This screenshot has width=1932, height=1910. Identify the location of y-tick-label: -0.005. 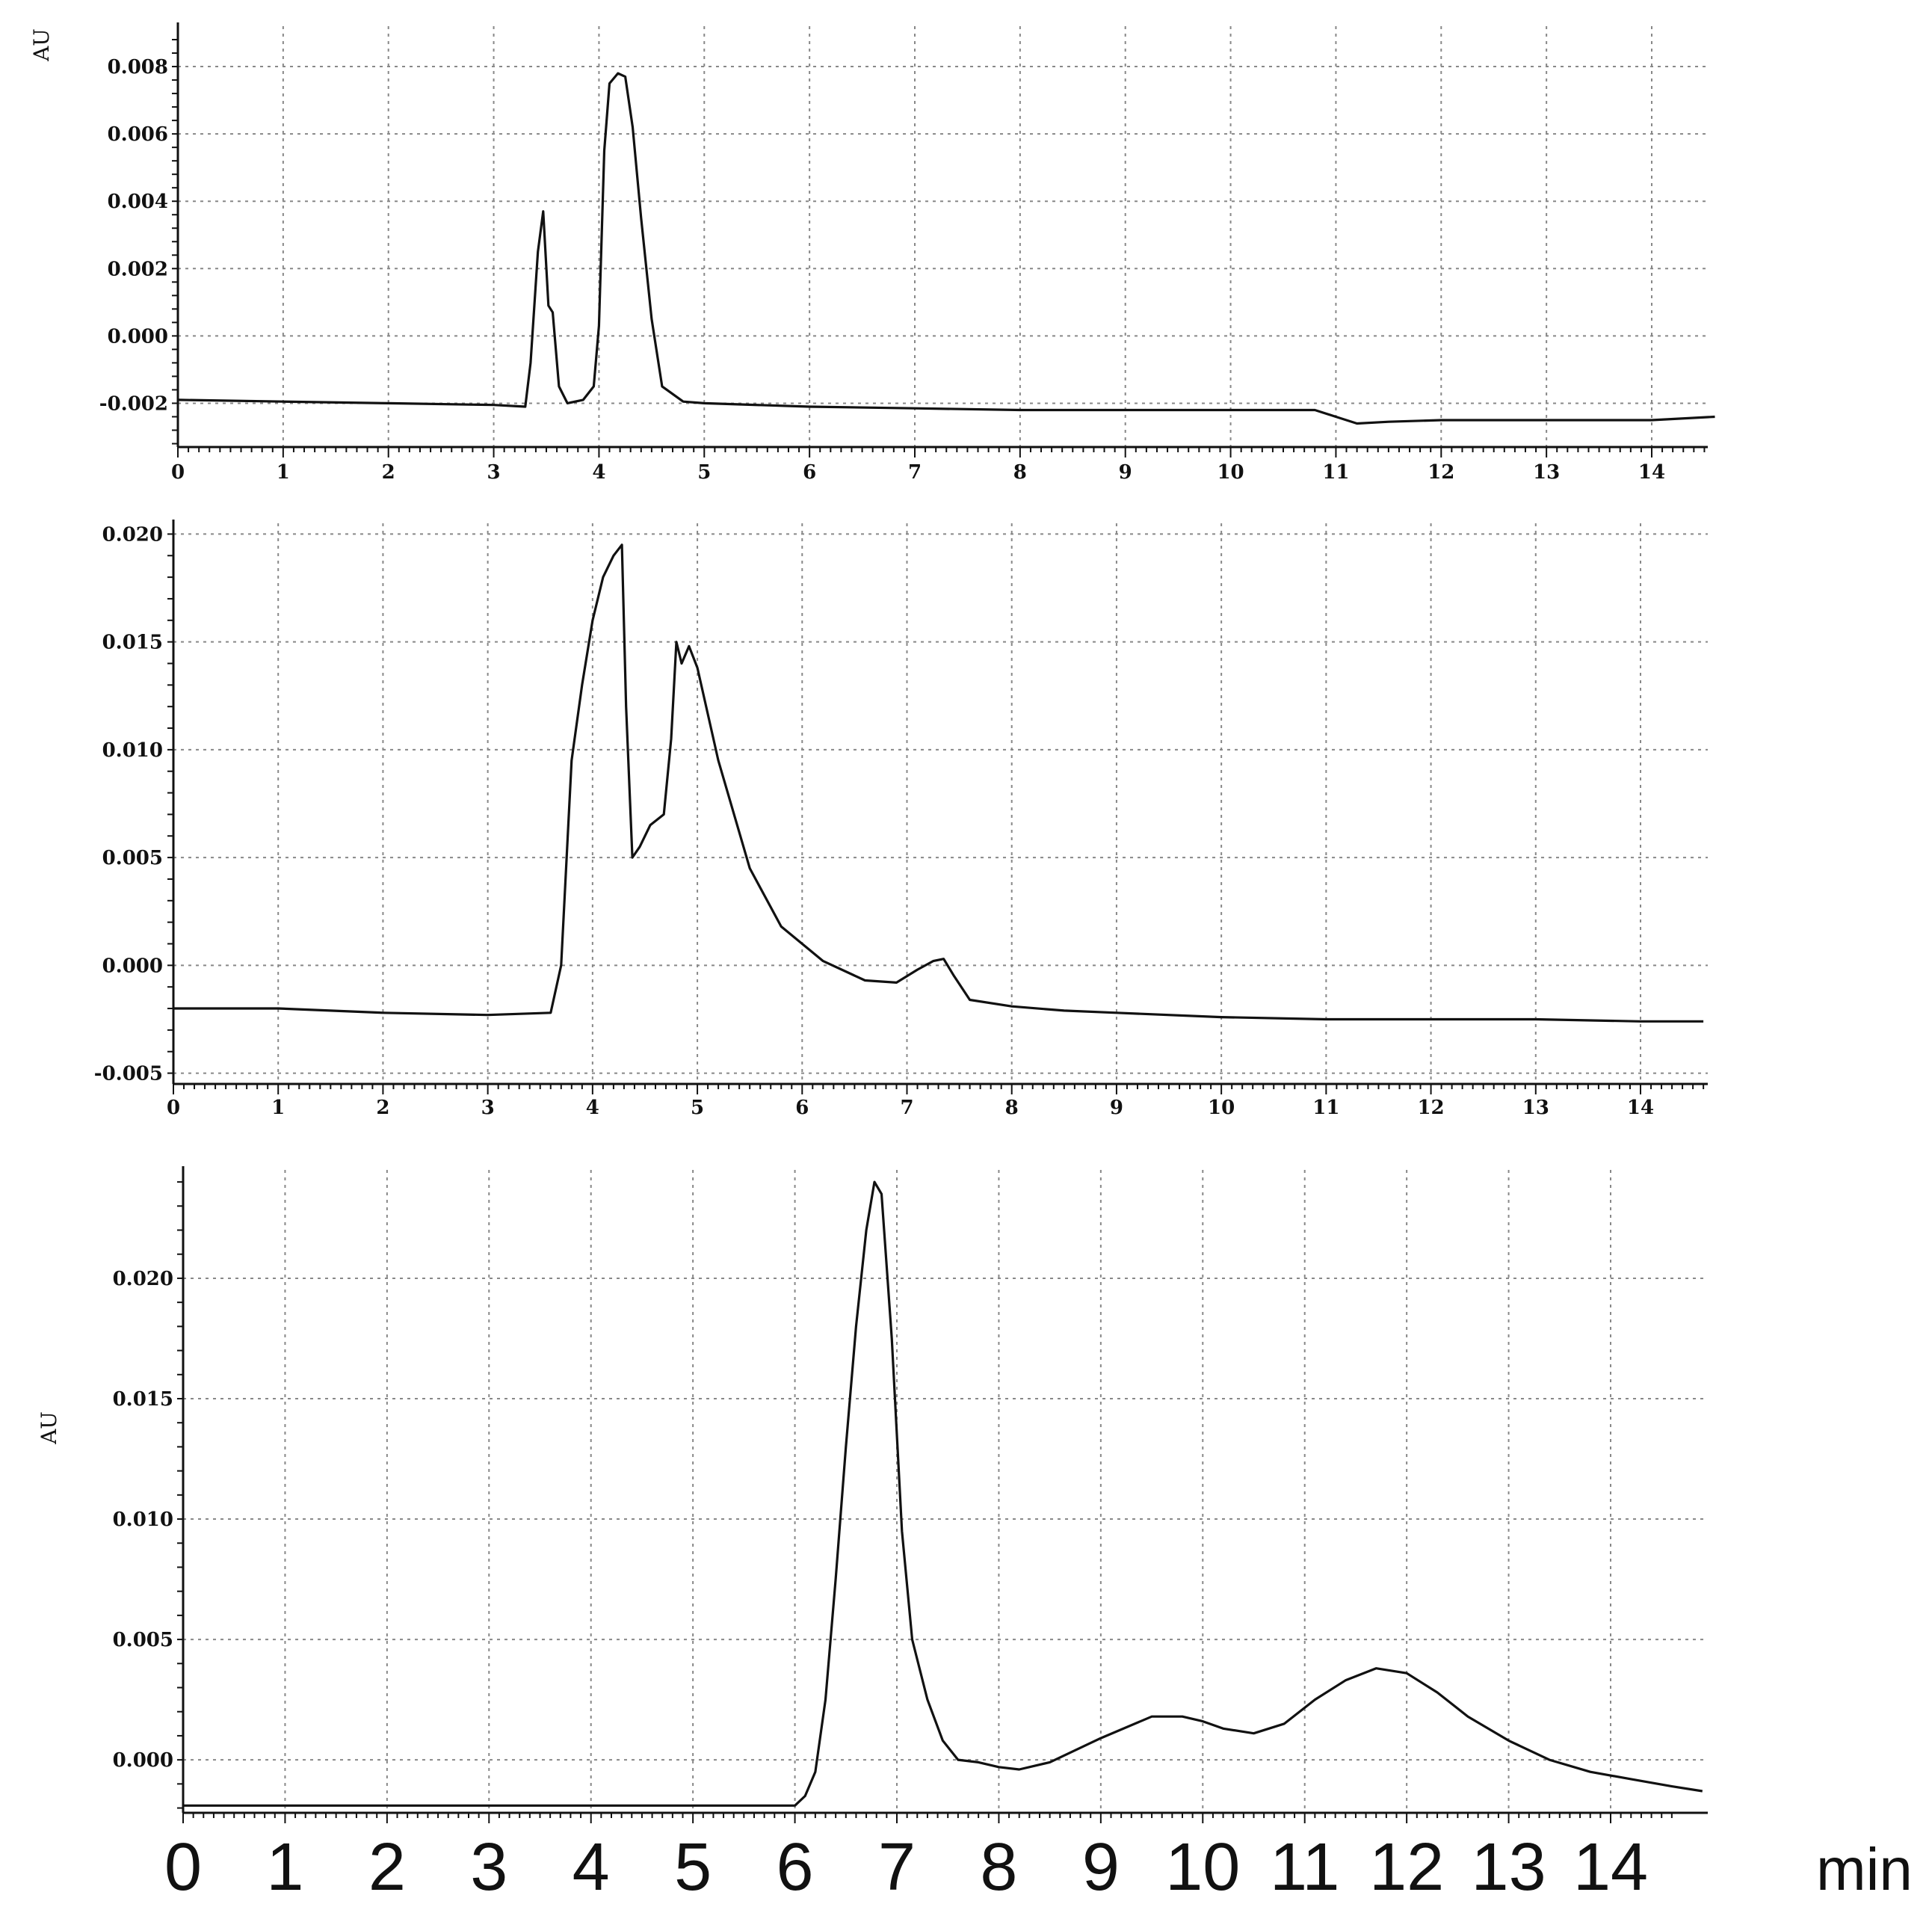
(128, 1074).